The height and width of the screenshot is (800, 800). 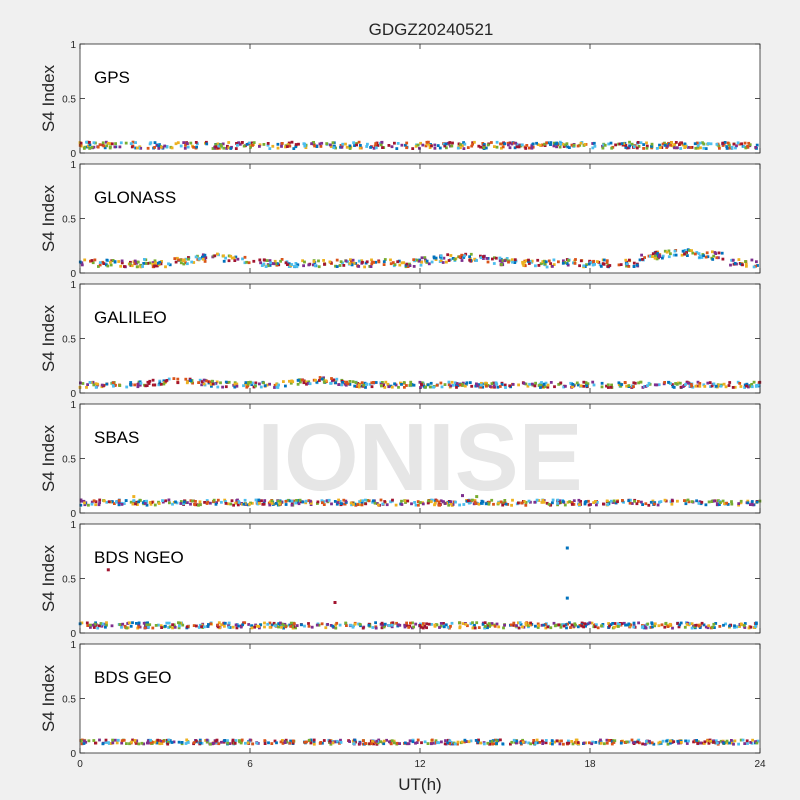 I want to click on panel-label: GLONASS, so click(x=135, y=197).